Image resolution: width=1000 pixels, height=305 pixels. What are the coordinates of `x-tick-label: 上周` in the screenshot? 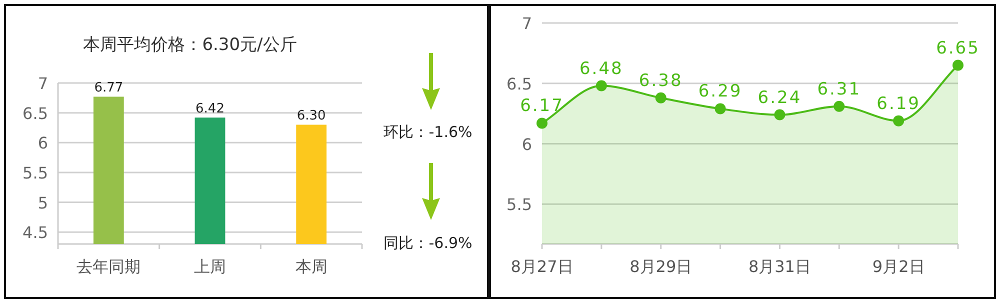 It's located at (210, 266).